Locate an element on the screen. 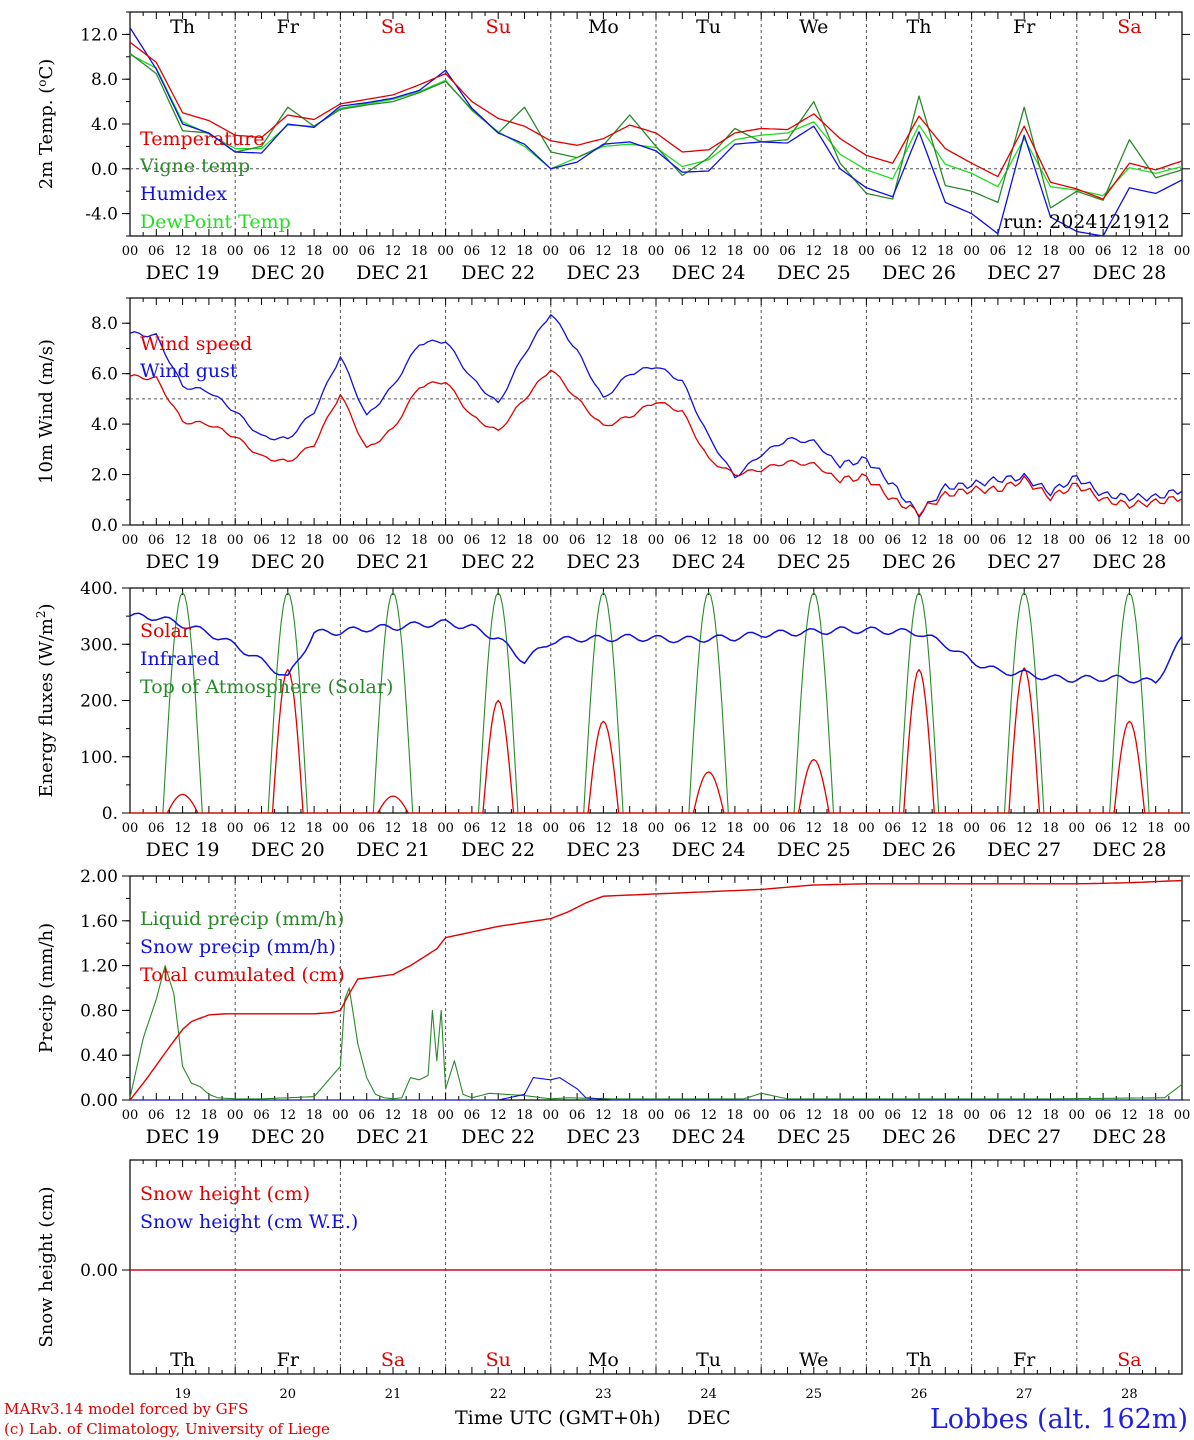 This screenshot has height=1440, width=1194. y-tick-label: 2.00 is located at coordinates (99, 877).